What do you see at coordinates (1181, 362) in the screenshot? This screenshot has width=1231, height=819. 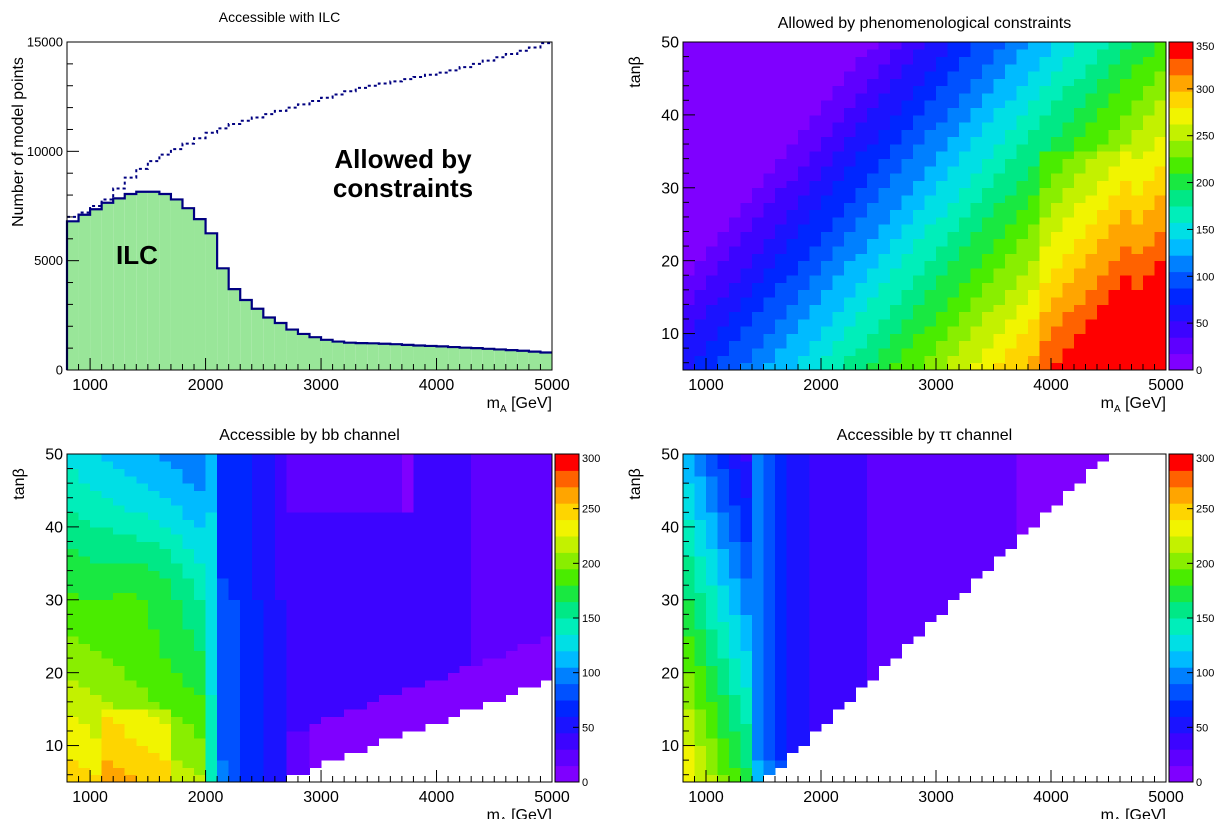 I see `color-bar-segment` at bounding box center [1181, 362].